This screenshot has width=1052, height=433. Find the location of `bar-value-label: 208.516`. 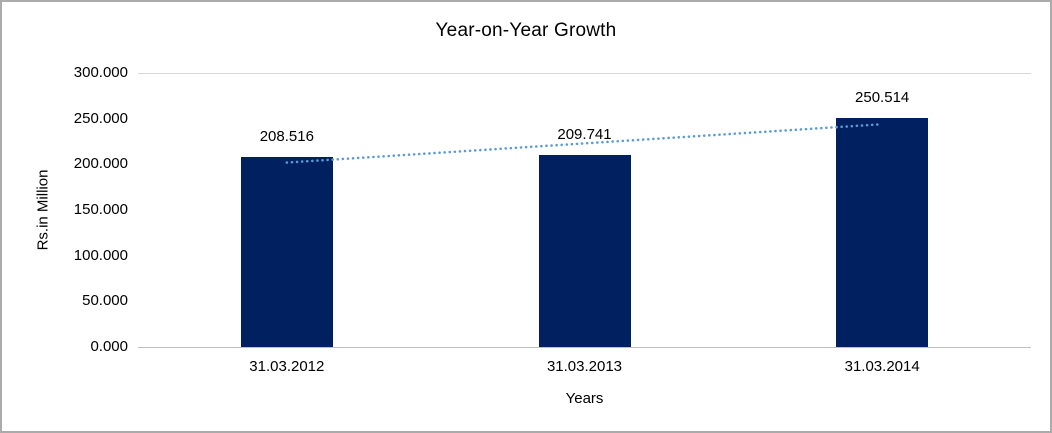

bar-value-label: 208.516 is located at coordinates (286, 136).